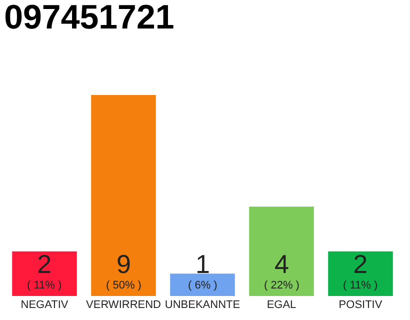 The height and width of the screenshot is (320, 410). Describe the element at coordinates (360, 305) in the screenshot. I see `x-tick-label: POSITIV` at that location.